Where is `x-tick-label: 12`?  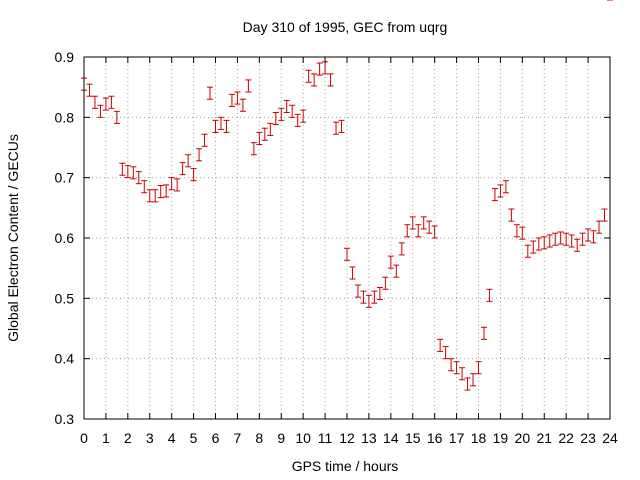
x-tick-label: 12 is located at coordinates (347, 438).